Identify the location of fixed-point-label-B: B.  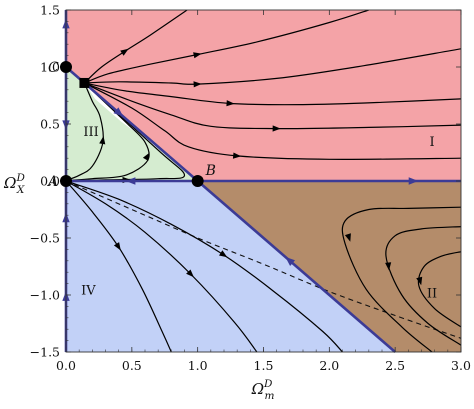
(210, 171).